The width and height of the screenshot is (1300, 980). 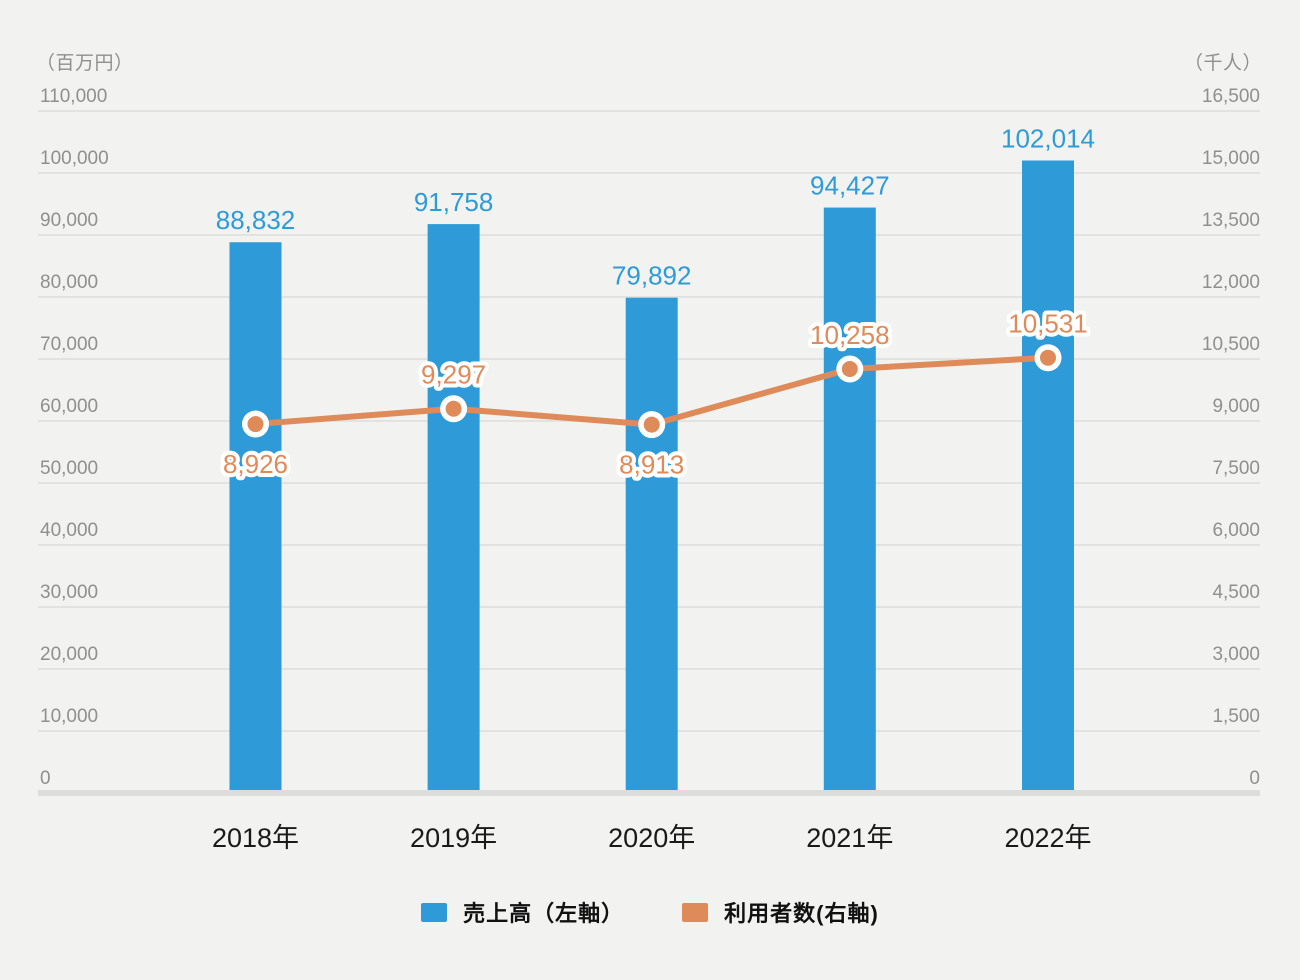 What do you see at coordinates (850, 335) in the screenshot?
I see `line-value-label: 10,258` at bounding box center [850, 335].